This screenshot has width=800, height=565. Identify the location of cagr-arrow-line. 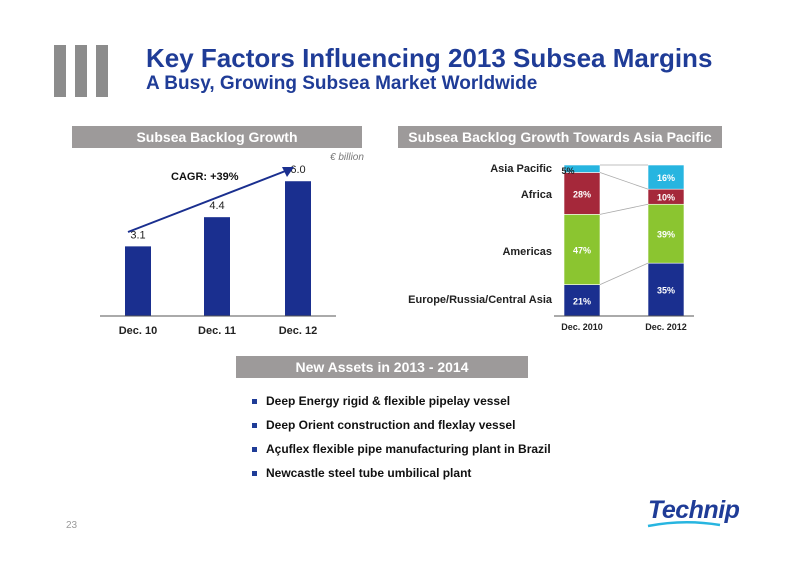
(208, 201).